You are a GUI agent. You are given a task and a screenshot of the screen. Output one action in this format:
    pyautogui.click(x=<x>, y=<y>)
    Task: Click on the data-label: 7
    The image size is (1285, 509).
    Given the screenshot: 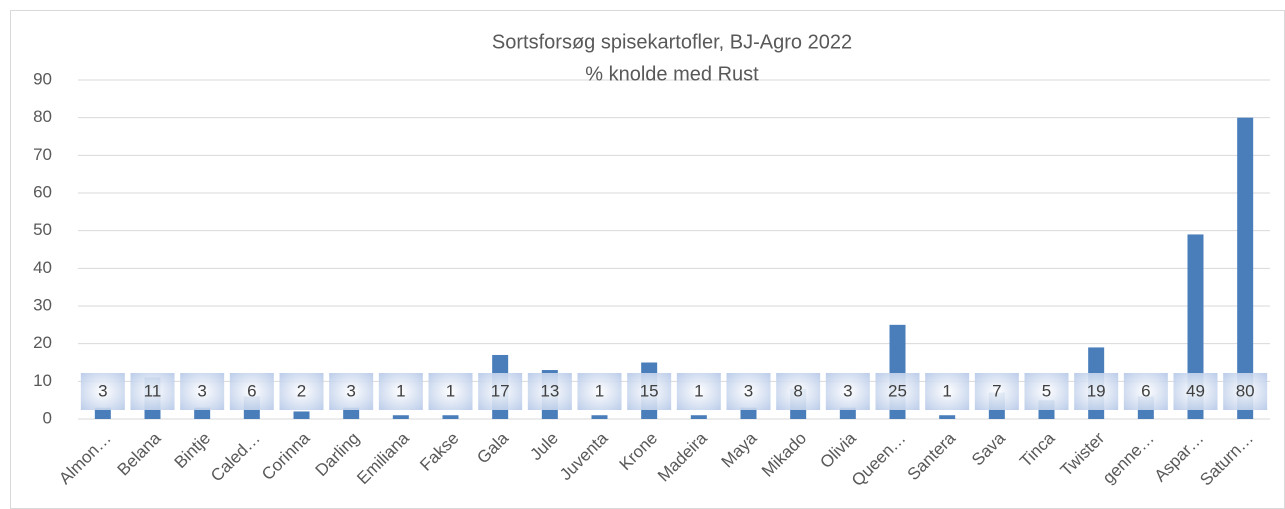 What is the action you would take?
    pyautogui.click(x=996, y=390)
    